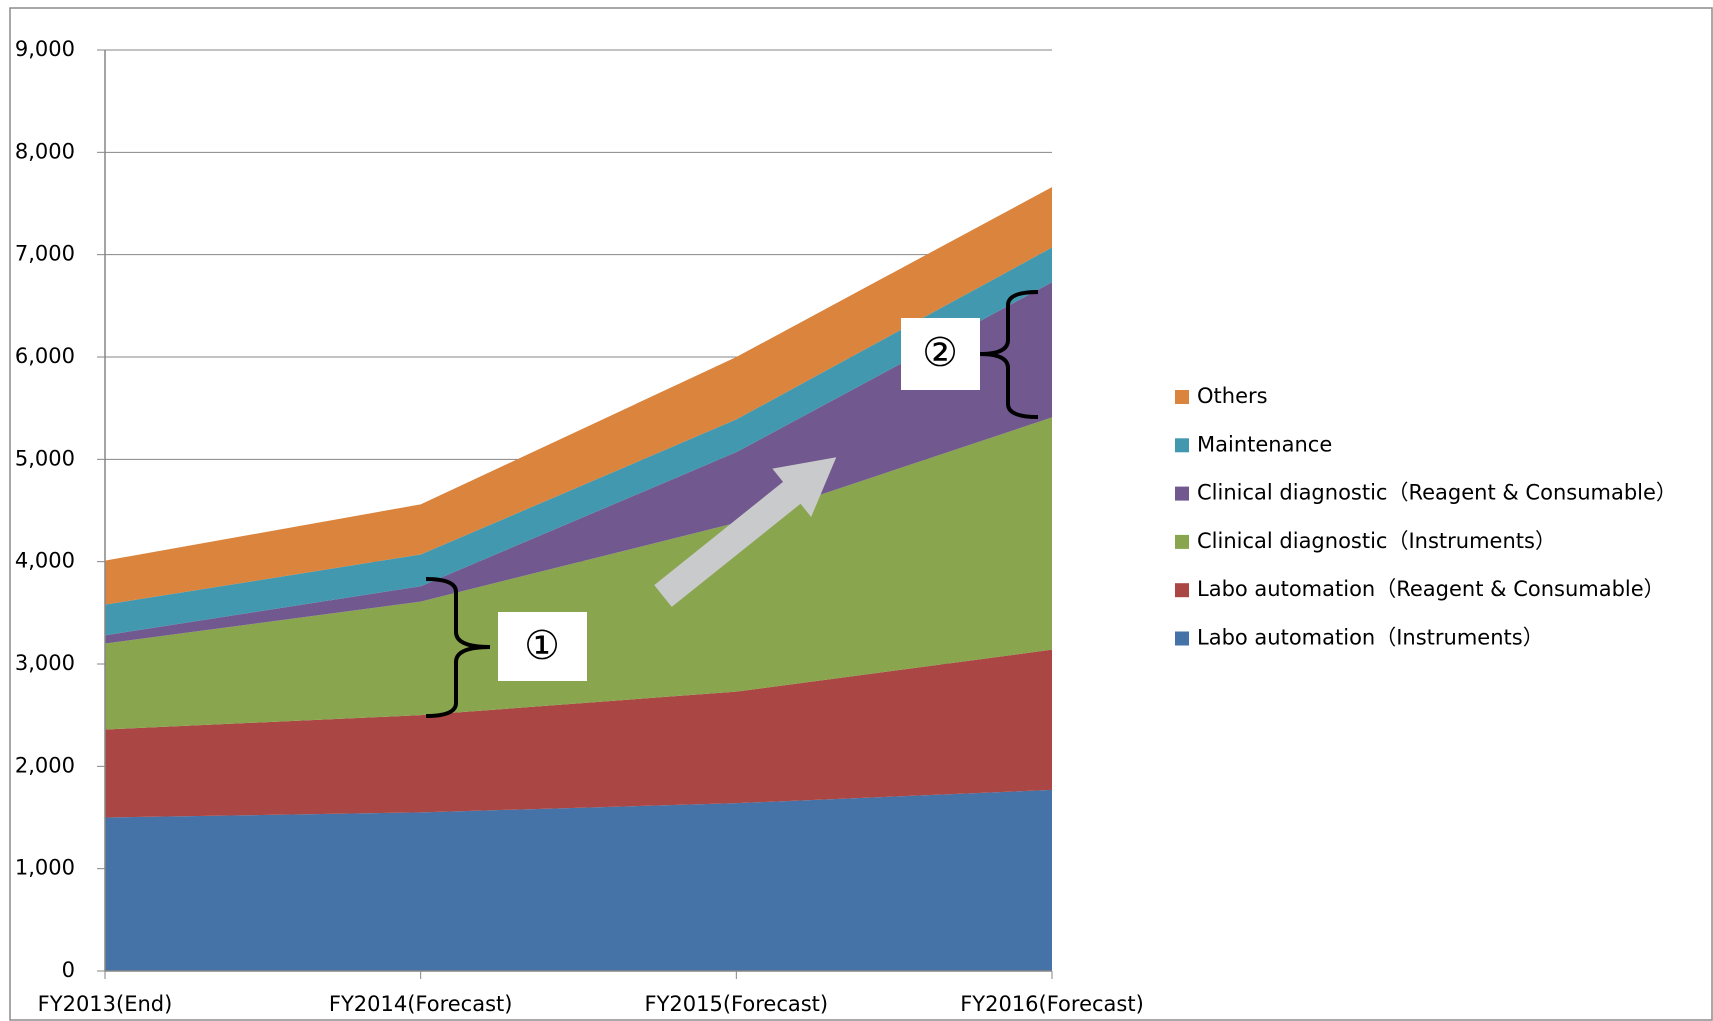 This screenshot has height=1021, width=1713. What do you see at coordinates (1052, 1004) in the screenshot?
I see `x-tick-label: FY2016(Forecast)` at bounding box center [1052, 1004].